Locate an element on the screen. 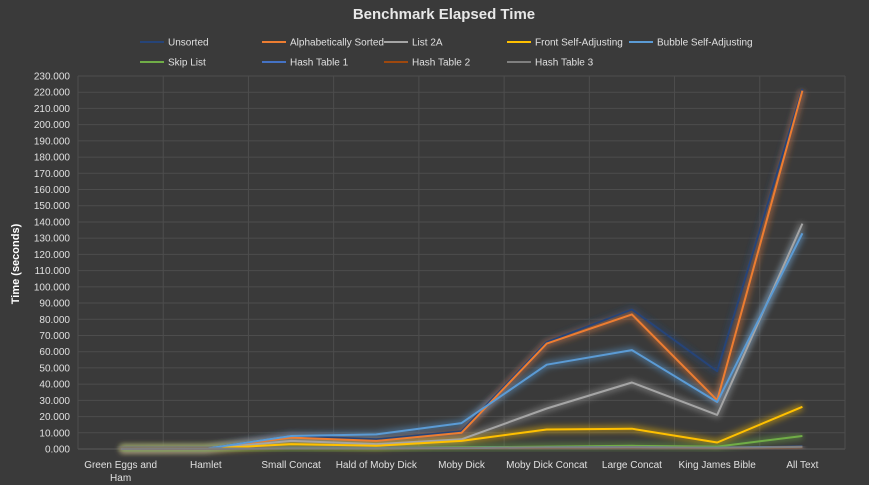  x-tick-label: Hamlet is located at coordinates (206, 465).